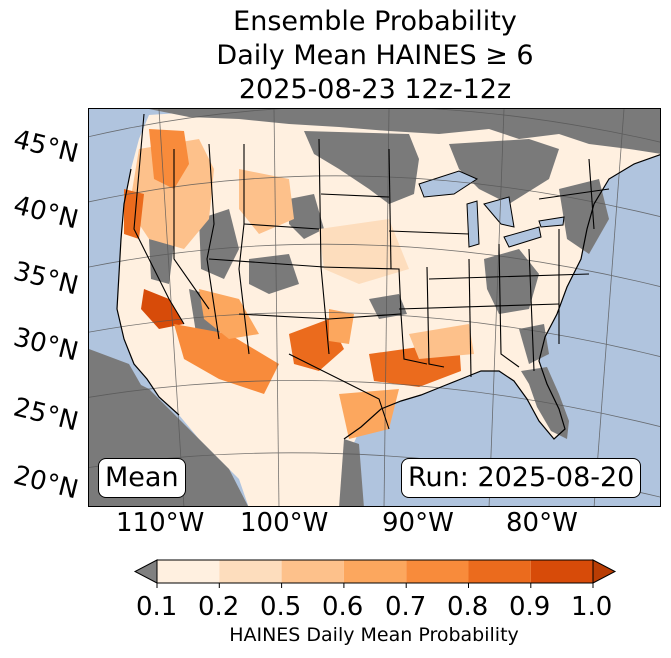  Describe the element at coordinates (530, 607) in the screenshot. I see `colorbar-tick-0.9: 0.9` at that location.